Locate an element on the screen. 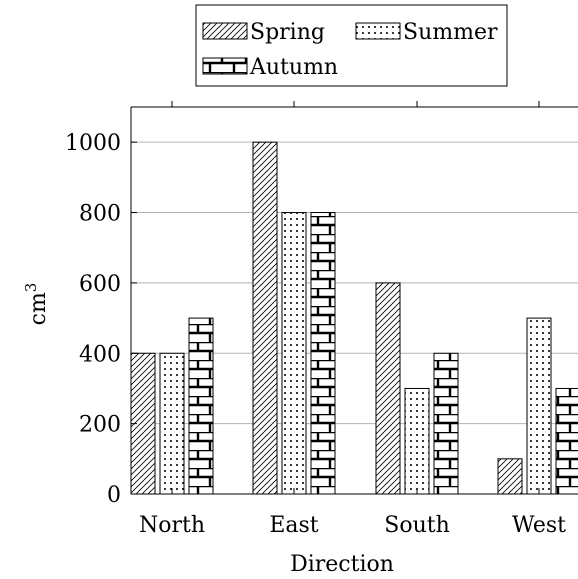 Image resolution: width=578 pixels, height=579 pixels. y-axis-label-exponent: 3 is located at coordinates (31, 288).